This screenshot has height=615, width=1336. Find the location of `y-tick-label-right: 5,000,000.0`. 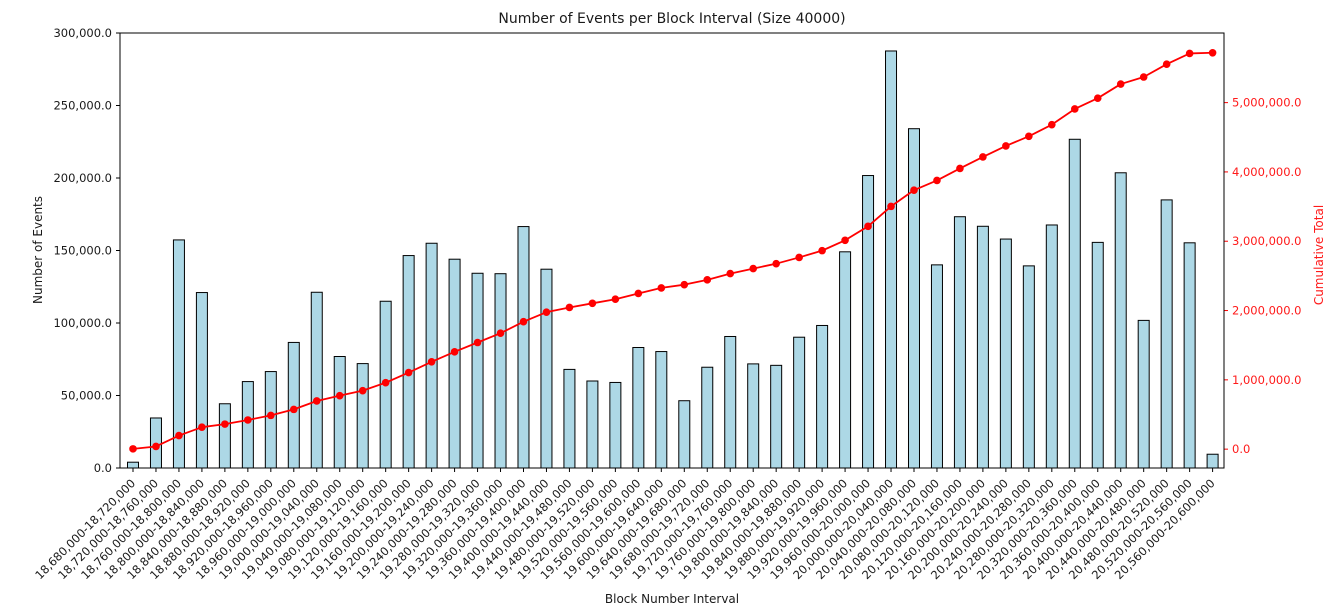

y-tick-label-right: 5,000,000.0 is located at coordinates (1267, 103).